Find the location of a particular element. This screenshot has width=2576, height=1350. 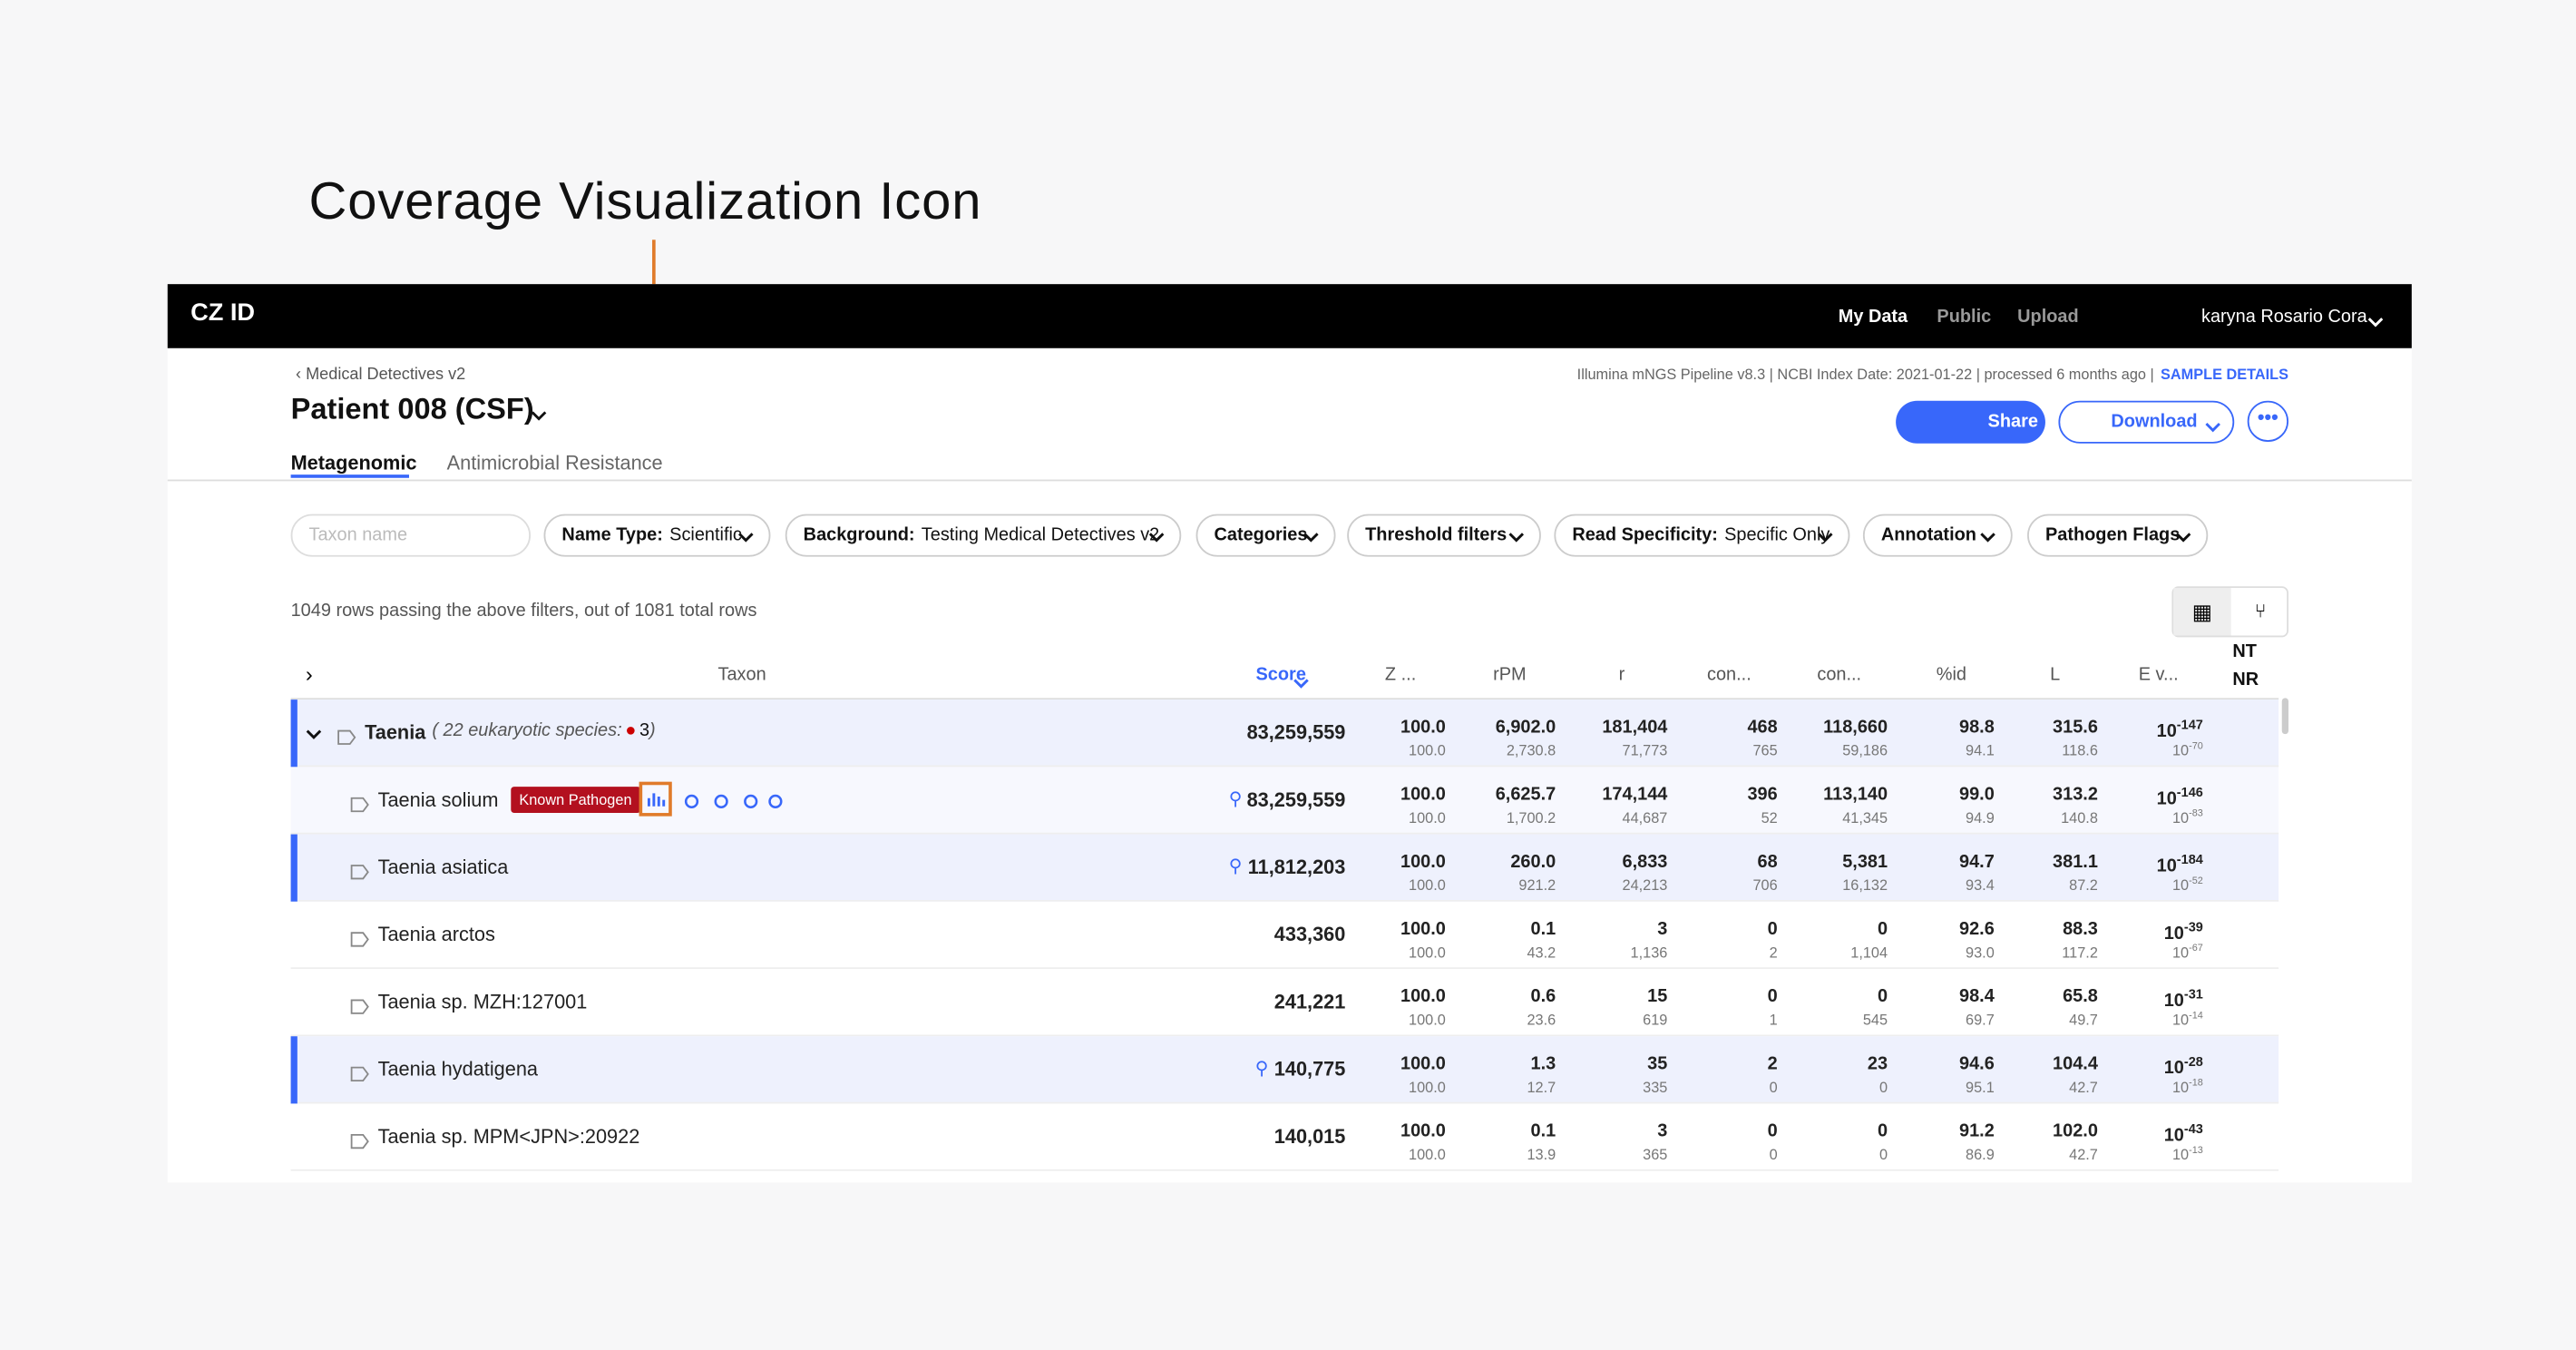

column-header: r is located at coordinates (1621, 675).